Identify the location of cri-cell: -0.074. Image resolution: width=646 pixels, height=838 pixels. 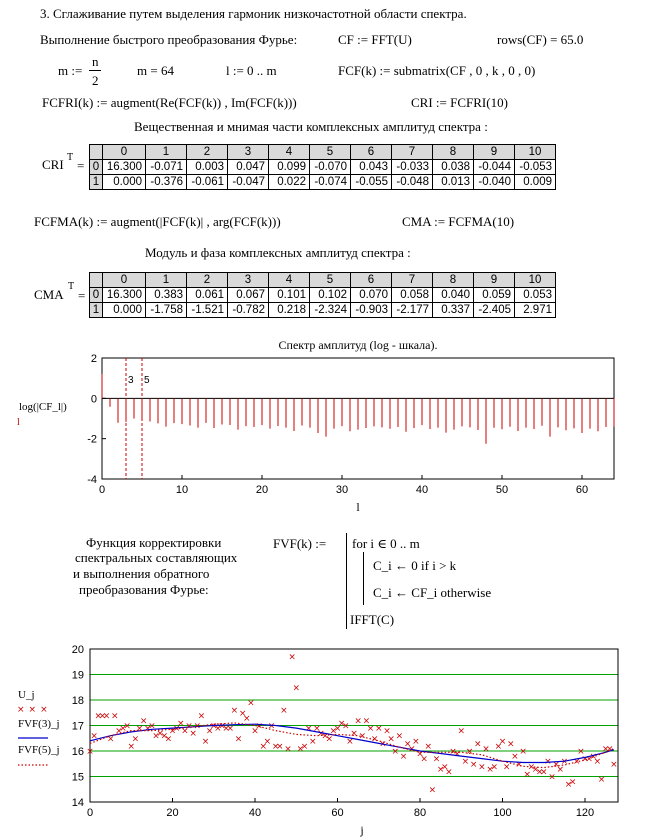
(330, 182).